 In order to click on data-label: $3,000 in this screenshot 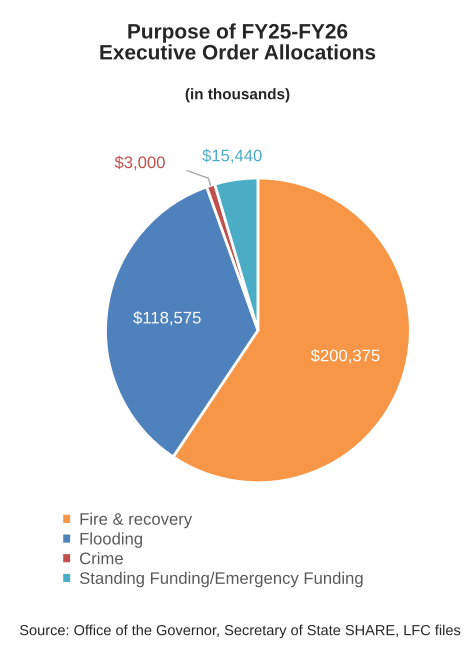, I will do `click(139, 163)`.